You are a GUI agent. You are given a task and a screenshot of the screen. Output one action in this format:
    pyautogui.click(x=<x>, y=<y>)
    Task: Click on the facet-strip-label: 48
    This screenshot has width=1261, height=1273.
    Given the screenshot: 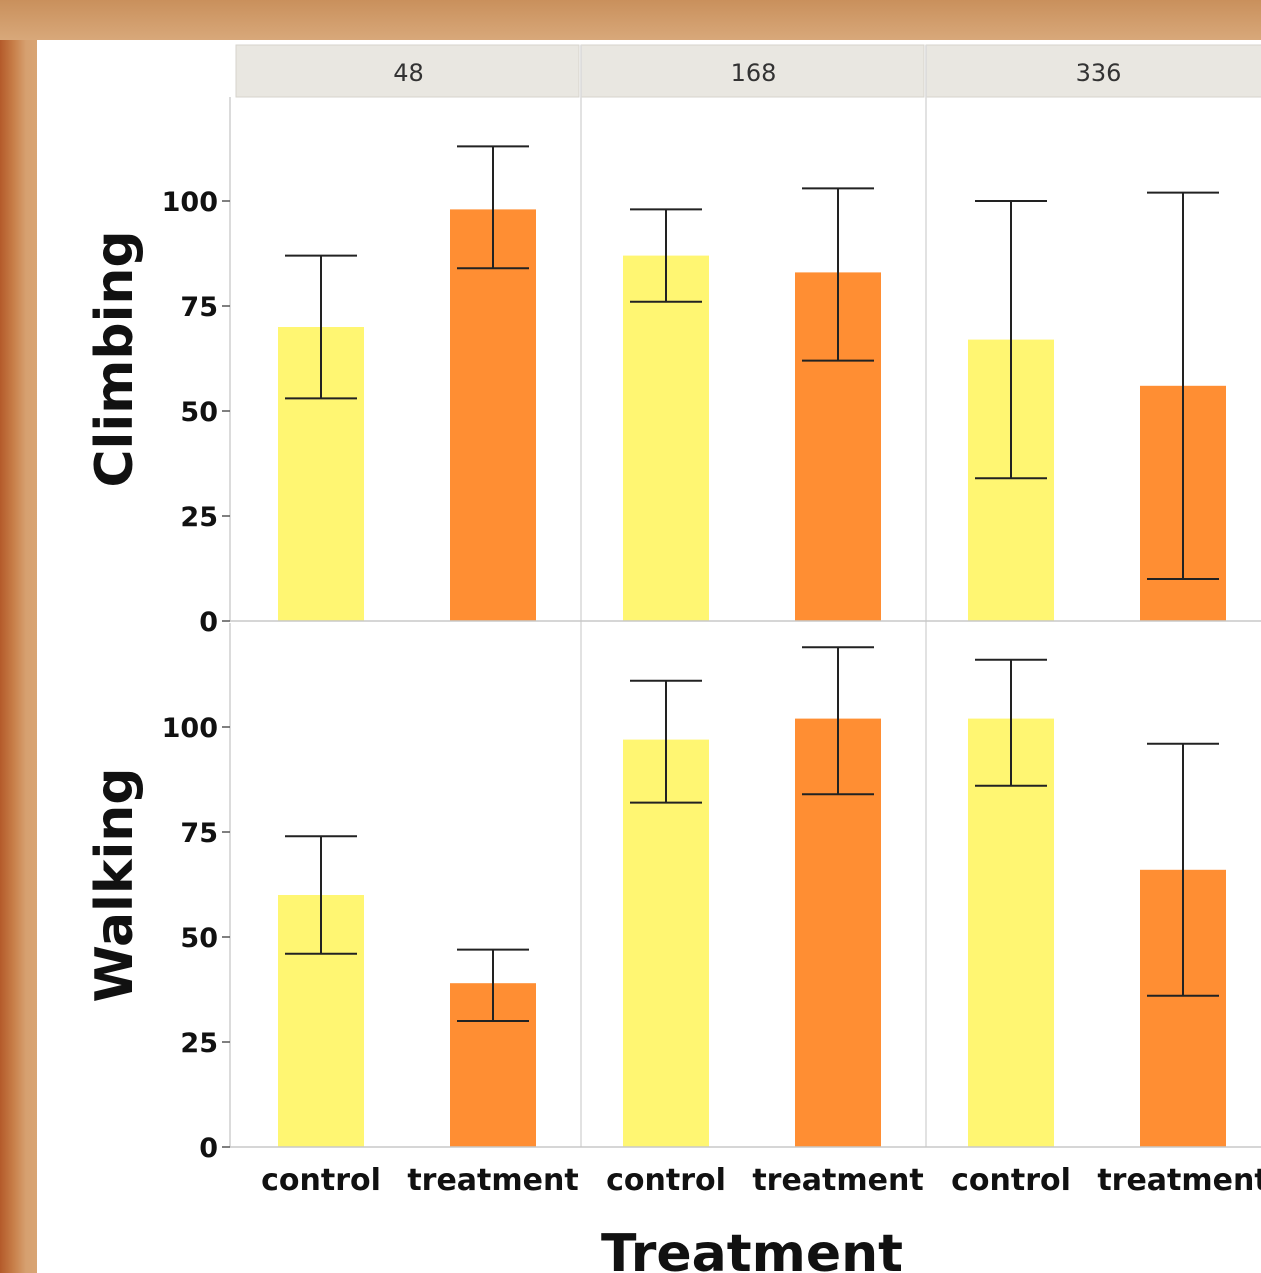 What is the action you would take?
    pyautogui.click(x=408, y=73)
    